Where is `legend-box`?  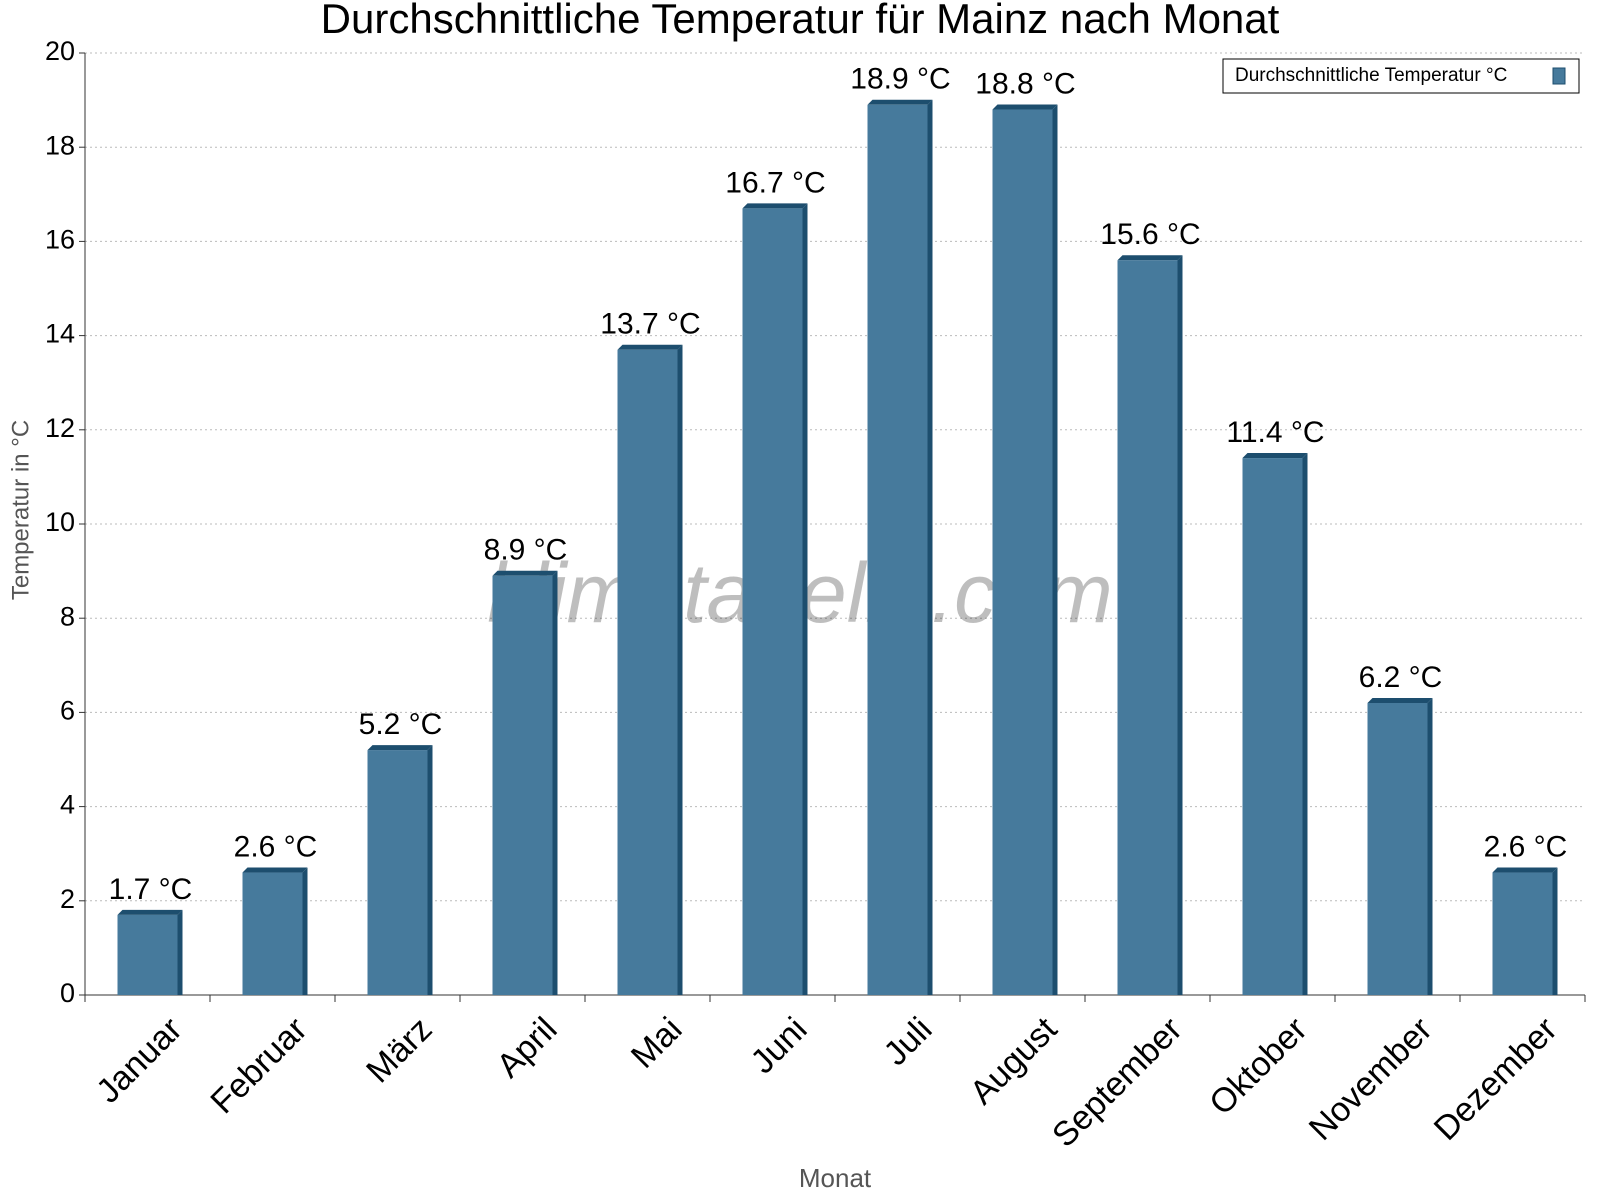
legend-box is located at coordinates (1401, 76).